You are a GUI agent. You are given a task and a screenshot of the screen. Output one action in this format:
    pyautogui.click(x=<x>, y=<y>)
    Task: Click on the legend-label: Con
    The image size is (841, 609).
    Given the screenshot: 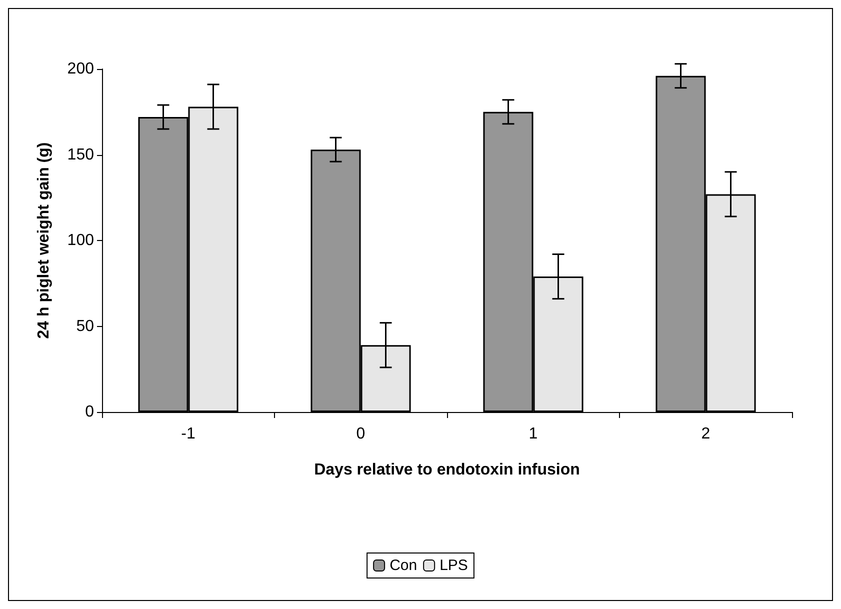 What is the action you would take?
    pyautogui.click(x=404, y=565)
    